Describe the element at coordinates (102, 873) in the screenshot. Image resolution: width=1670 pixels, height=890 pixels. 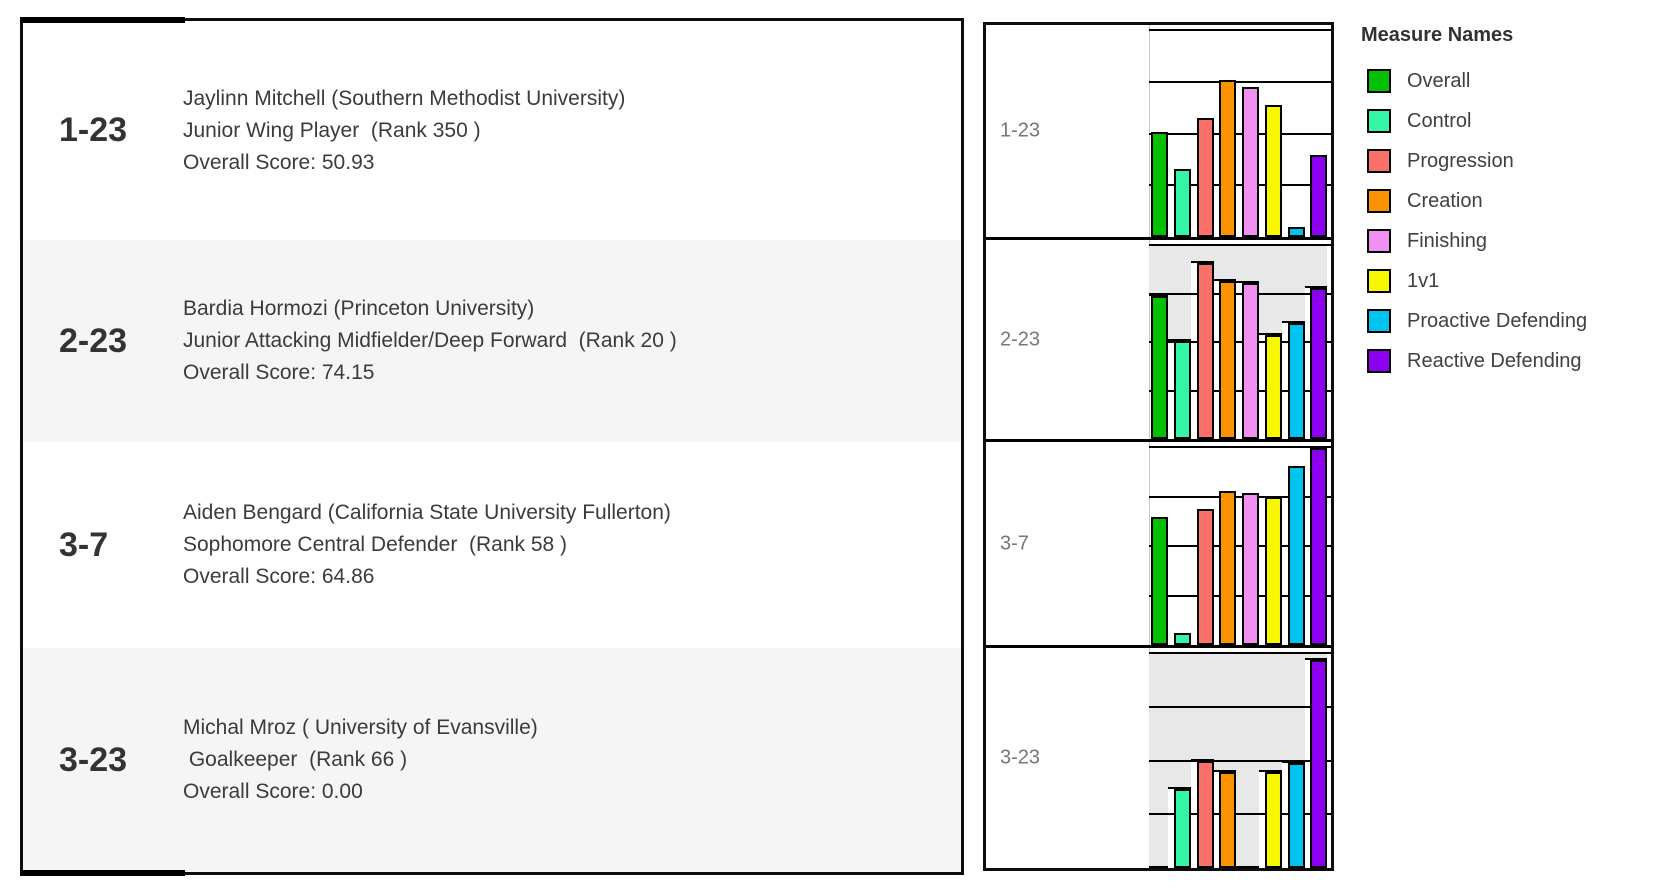
I see `table-header-border-bottom` at that location.